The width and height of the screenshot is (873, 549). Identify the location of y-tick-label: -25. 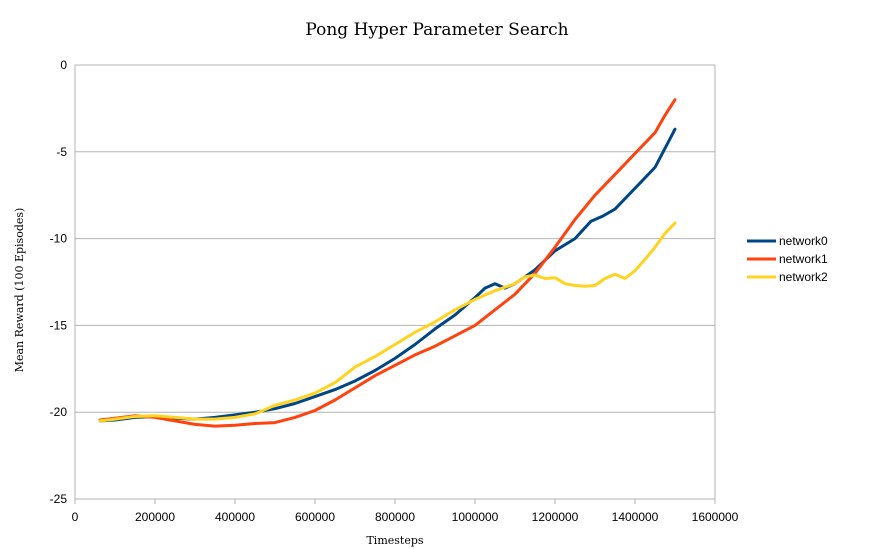
(59, 499).